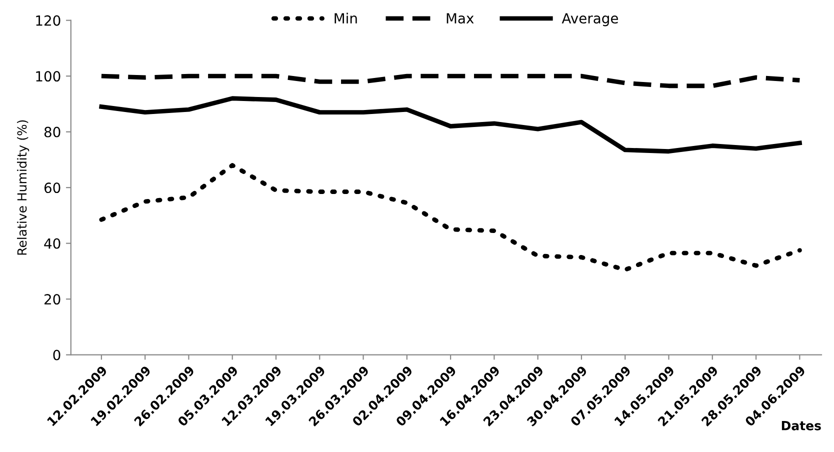 This screenshot has width=834, height=452. Describe the element at coordinates (48, 20) in the screenshot. I see `y-tick-label: 120` at that location.